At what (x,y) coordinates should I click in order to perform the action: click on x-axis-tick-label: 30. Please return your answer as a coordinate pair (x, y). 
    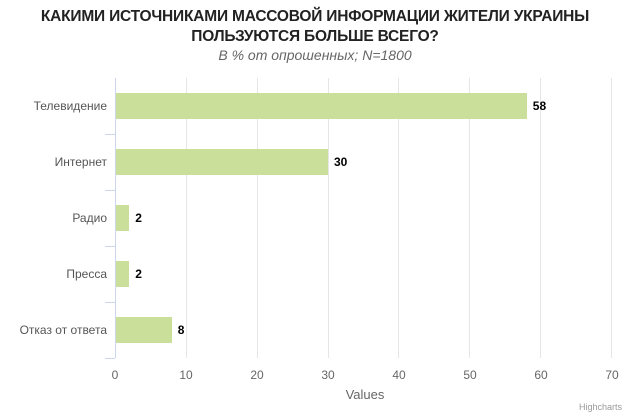
    Looking at the image, I should click on (328, 375).